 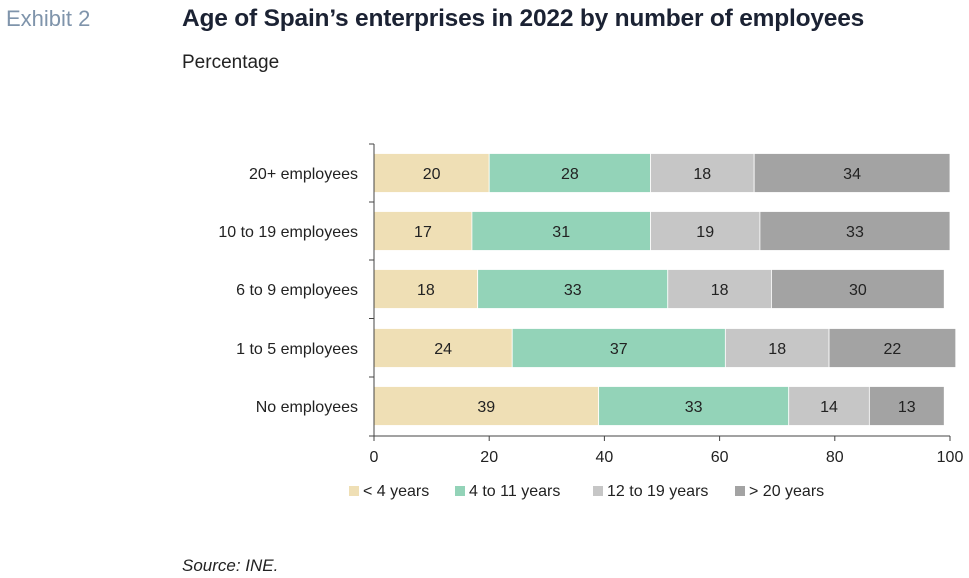 I want to click on data-label: 37, so click(x=619, y=349).